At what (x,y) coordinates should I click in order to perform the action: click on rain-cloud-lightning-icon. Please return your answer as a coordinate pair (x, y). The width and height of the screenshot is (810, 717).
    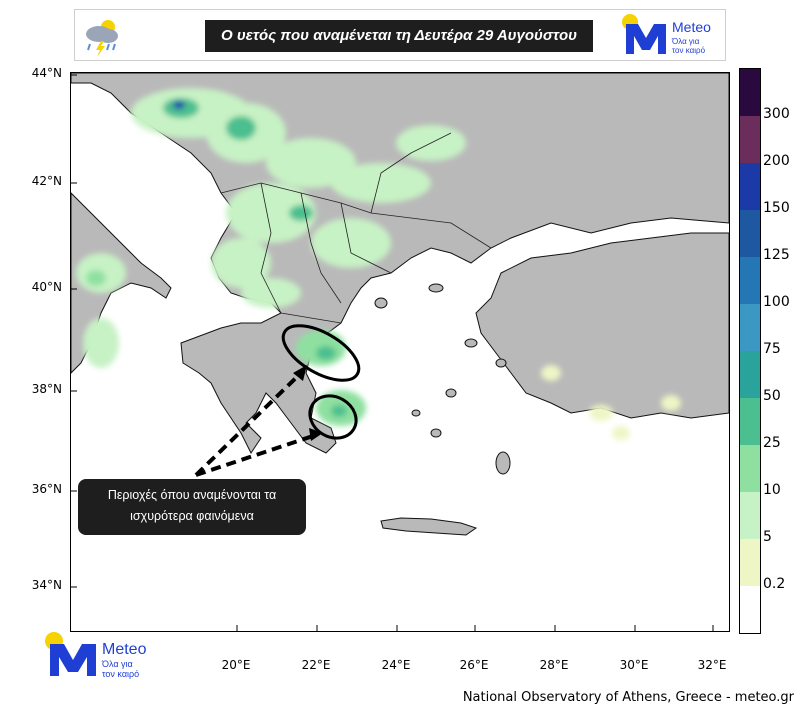
    Looking at the image, I should click on (102, 38).